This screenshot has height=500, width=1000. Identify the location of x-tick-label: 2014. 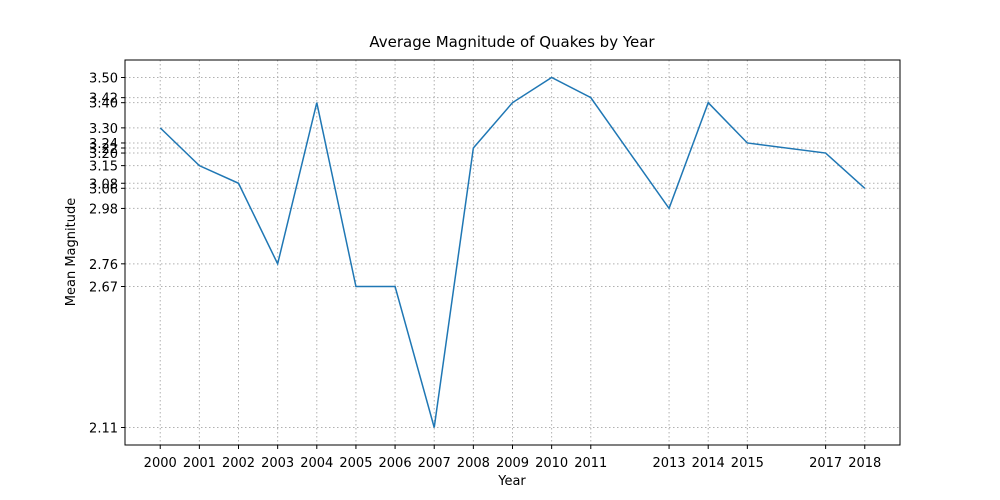
(708, 463).